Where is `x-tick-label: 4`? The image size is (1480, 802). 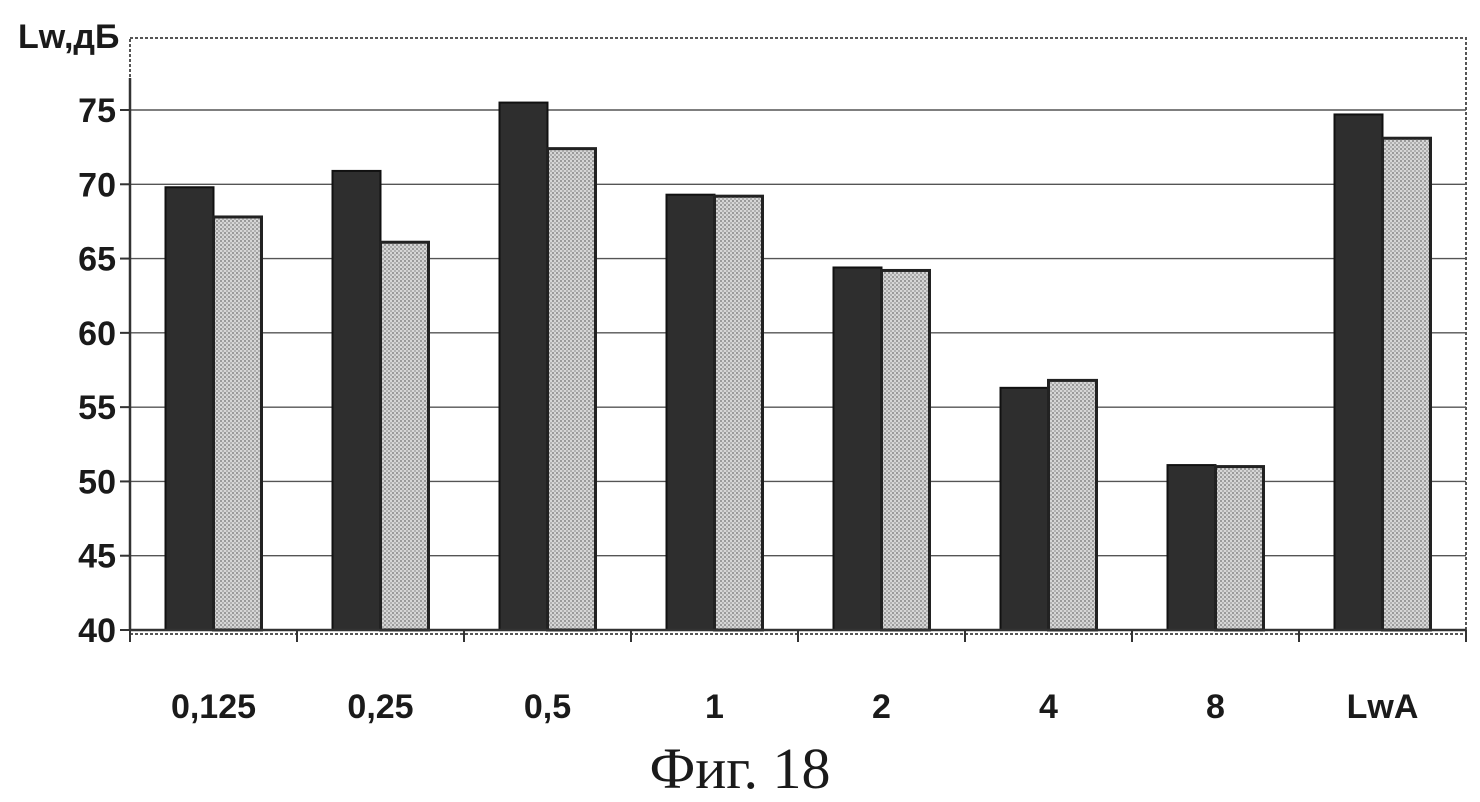
x-tick-label: 4 is located at coordinates (1048, 707).